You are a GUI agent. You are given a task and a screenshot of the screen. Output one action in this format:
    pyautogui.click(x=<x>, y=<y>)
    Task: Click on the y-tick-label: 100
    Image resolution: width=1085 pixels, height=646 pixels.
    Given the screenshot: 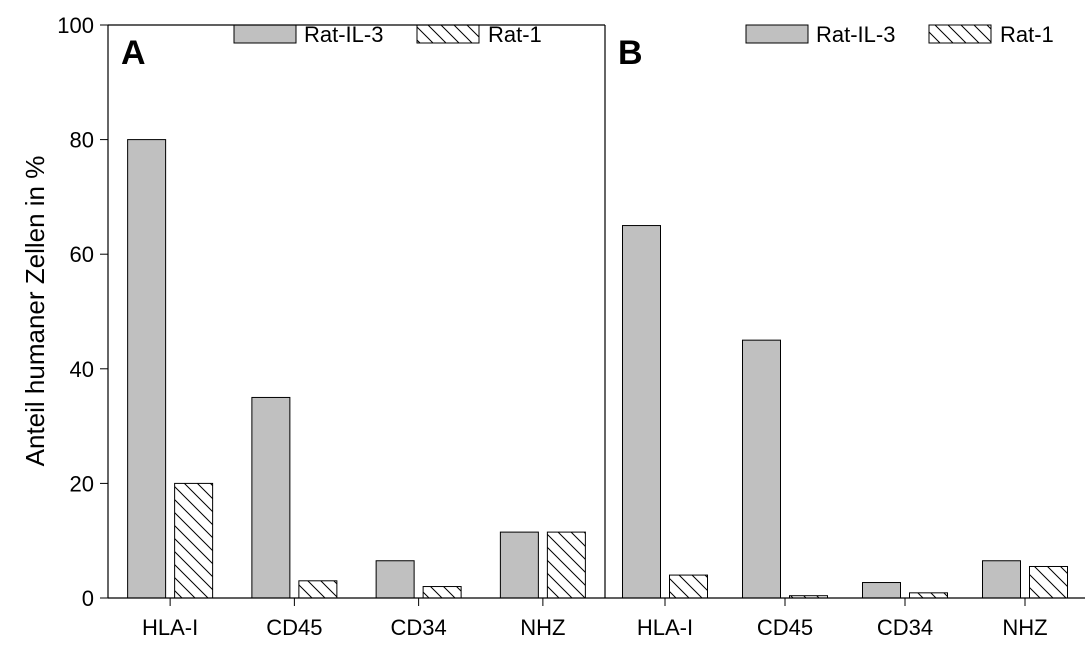 What is the action you would take?
    pyautogui.click(x=75, y=25)
    